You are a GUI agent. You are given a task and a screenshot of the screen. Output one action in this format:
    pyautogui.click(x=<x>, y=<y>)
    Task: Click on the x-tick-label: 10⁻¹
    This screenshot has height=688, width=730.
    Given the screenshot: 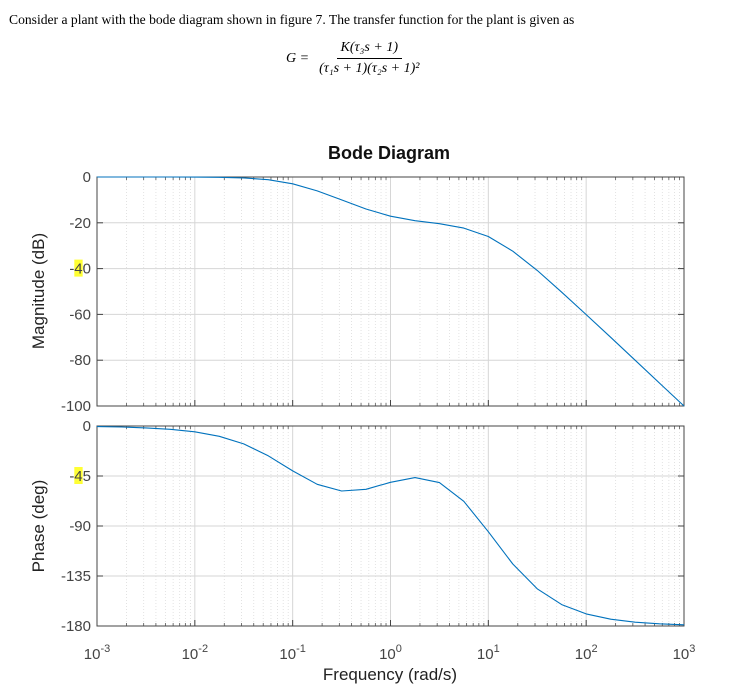 What is the action you would take?
    pyautogui.click(x=292, y=653)
    